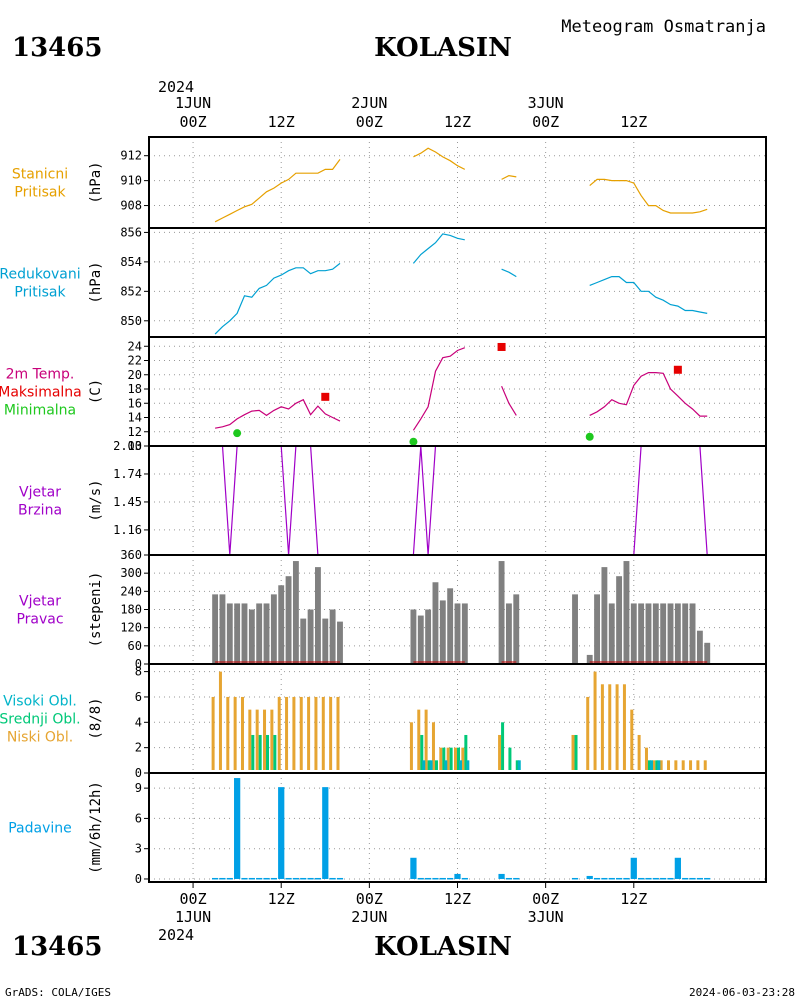  Describe the element at coordinates (138, 722) in the screenshot. I see `ytick-label: 4` at that location.